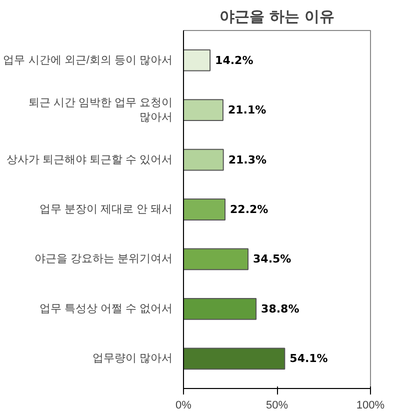 The width and height of the screenshot is (419, 418). What do you see at coordinates (87, 60) in the screenshot?
I see `y-tick-label: 업무 시간에 외근/회의 등이 많아서` at bounding box center [87, 60].